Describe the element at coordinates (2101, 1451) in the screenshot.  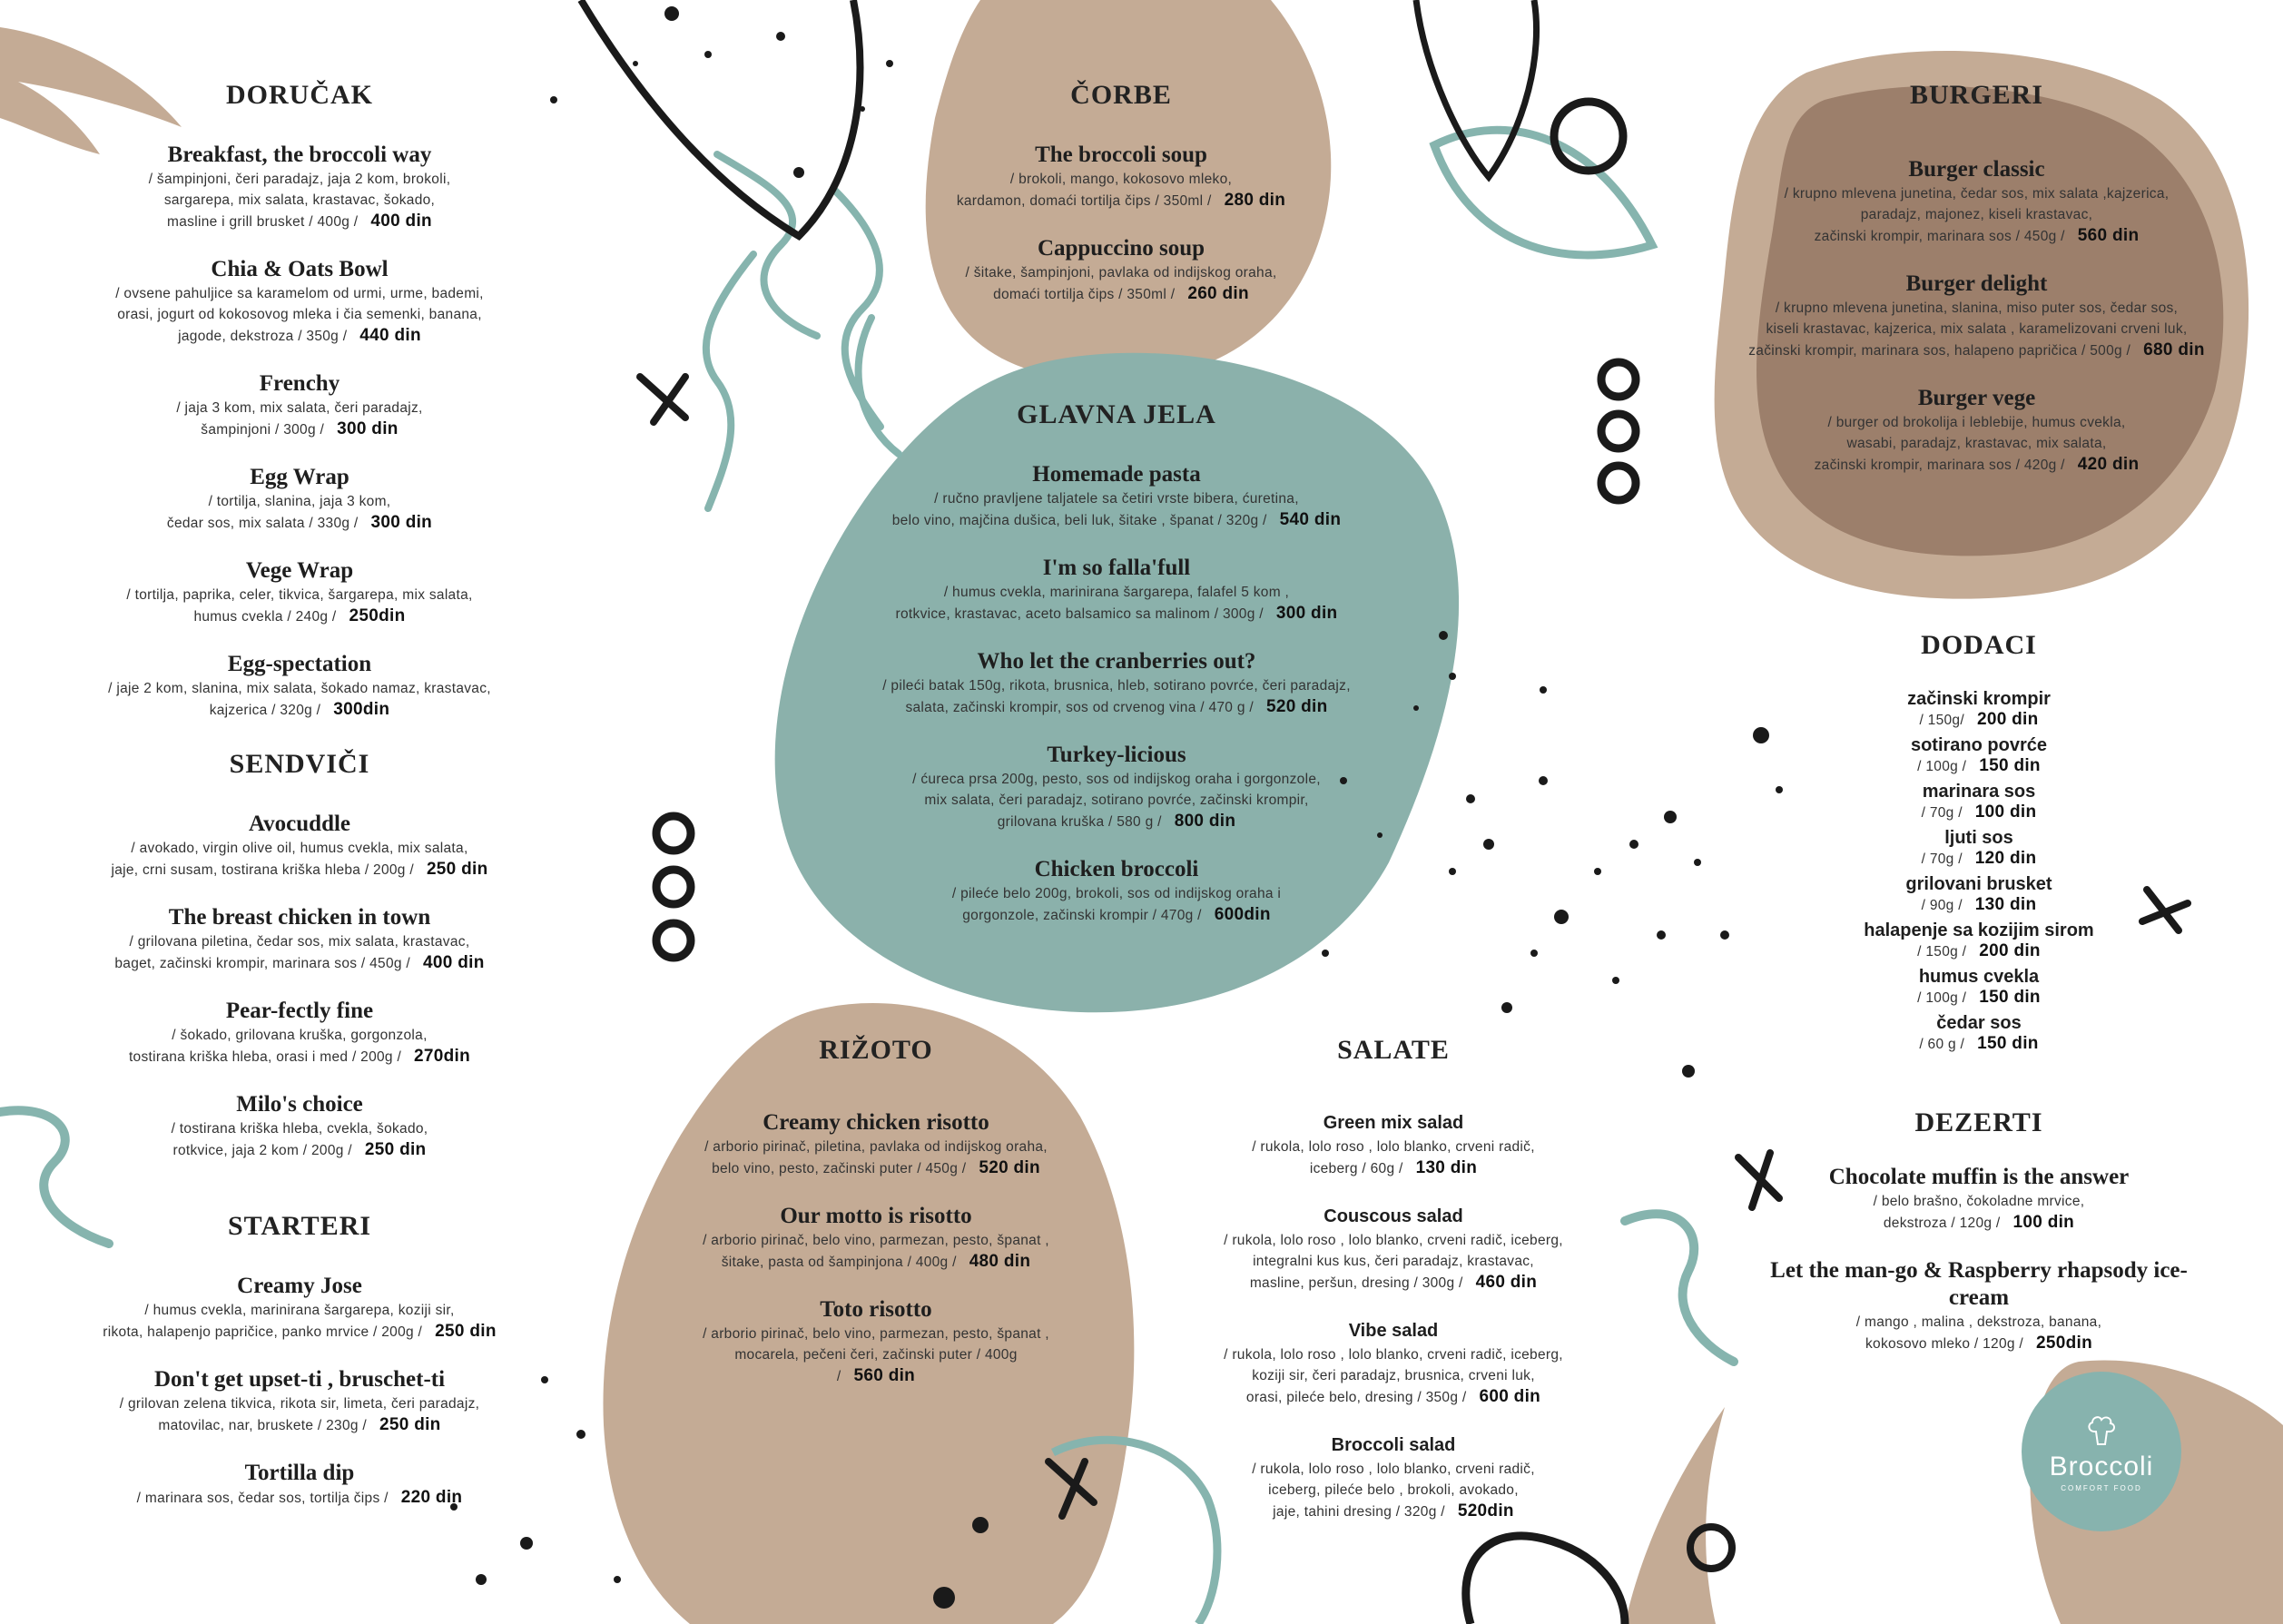
I see `broccoli-logo: Broccoli COMFORT FOOD` at that location.